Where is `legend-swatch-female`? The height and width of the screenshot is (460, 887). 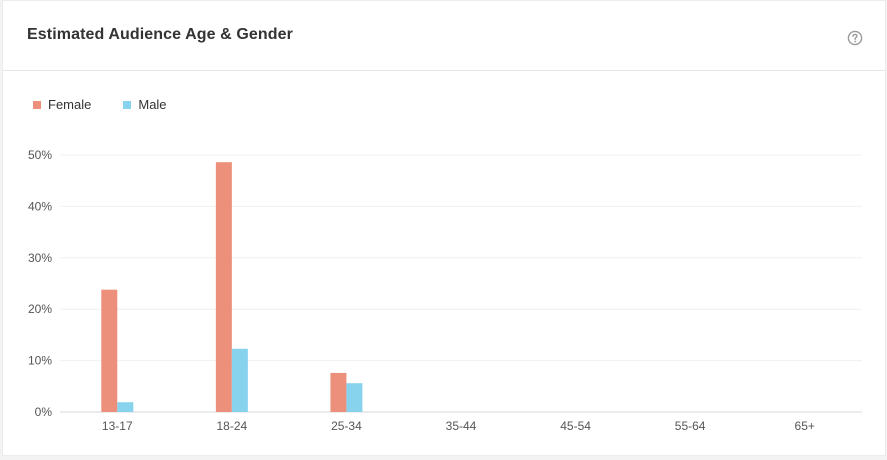
legend-swatch-female is located at coordinates (37, 104).